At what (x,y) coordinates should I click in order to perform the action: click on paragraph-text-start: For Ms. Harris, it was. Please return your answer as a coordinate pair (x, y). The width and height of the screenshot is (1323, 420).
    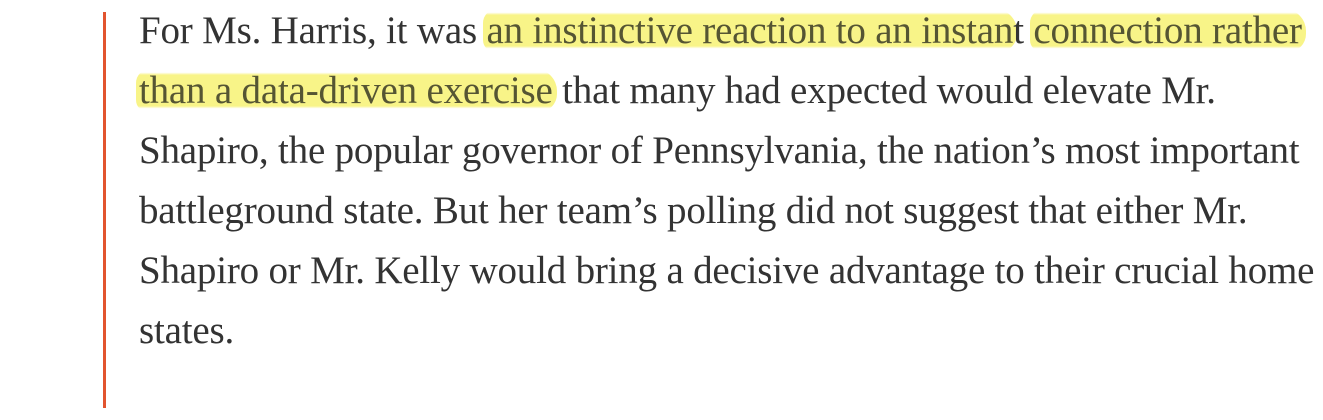
    Looking at the image, I should click on (313, 30).